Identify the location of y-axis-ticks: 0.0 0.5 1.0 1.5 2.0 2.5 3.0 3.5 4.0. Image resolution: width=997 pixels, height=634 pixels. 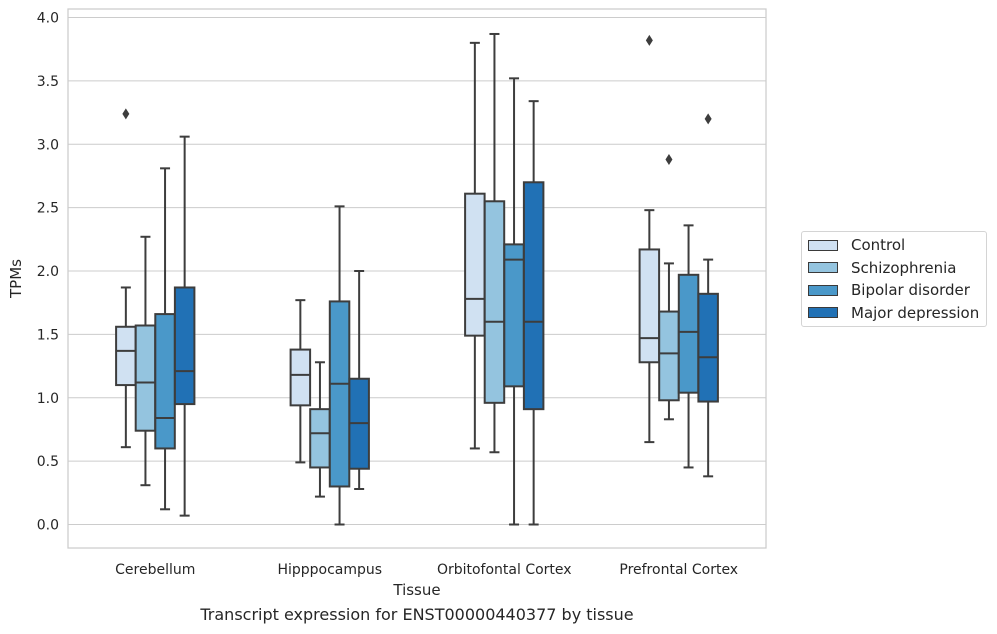
(48, 272).